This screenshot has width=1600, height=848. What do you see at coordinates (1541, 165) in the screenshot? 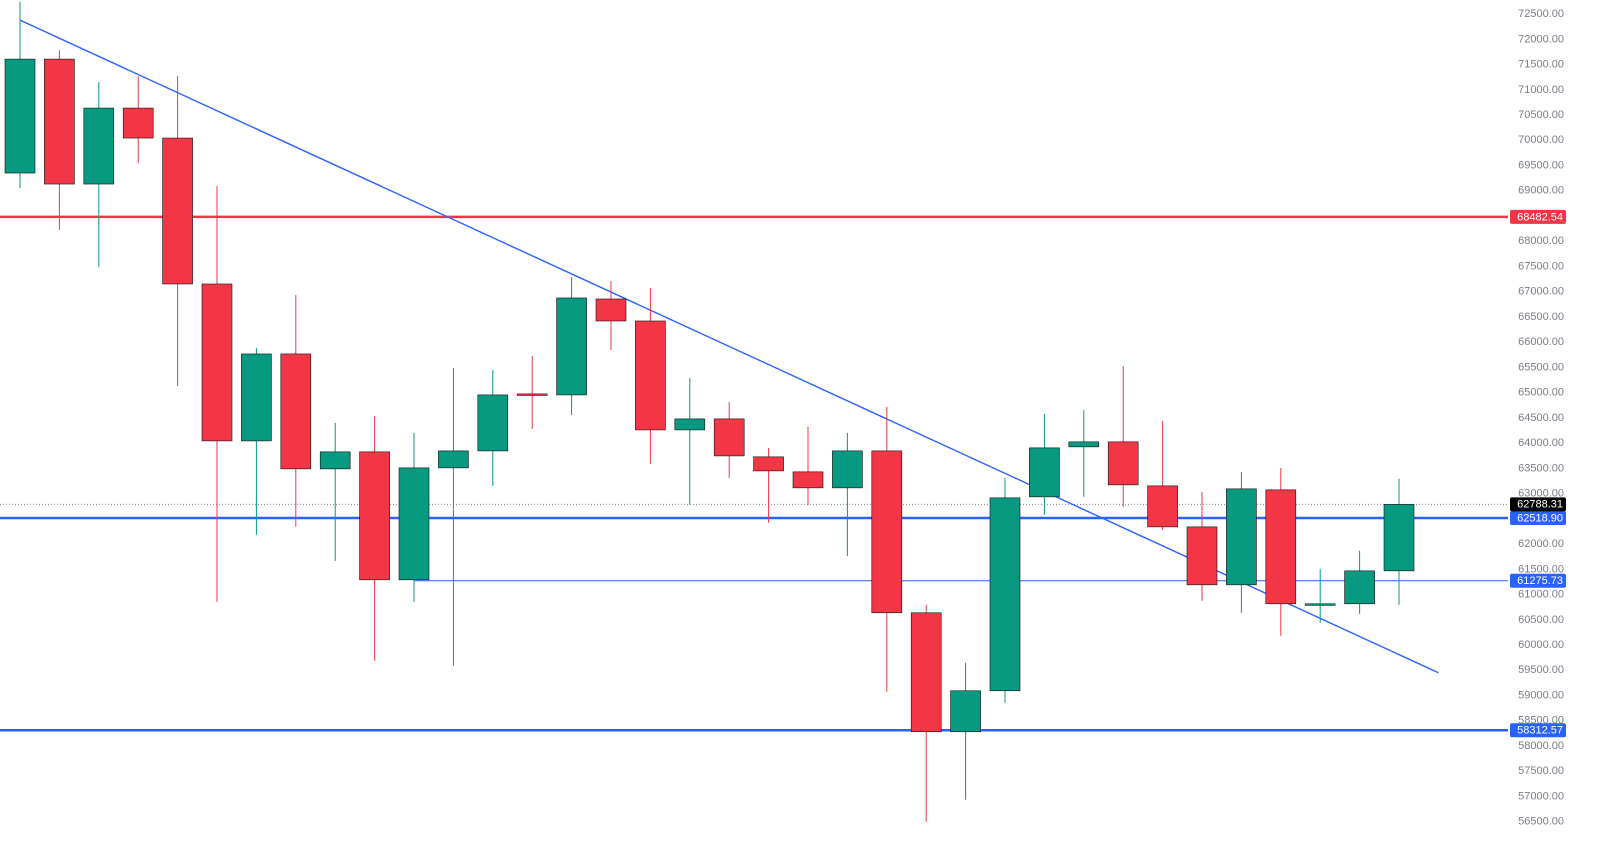
I see `y-tick-label: 69500.00` at bounding box center [1541, 165].